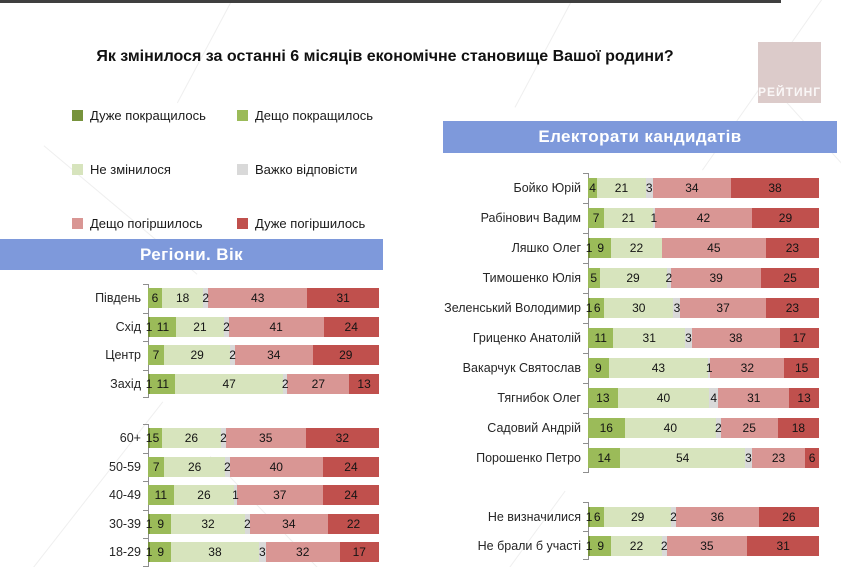 Image resolution: width=841 pixels, height=567 pixels. Describe the element at coordinates (343, 298) in the screenshot. I see `segment-value: 31` at that location.